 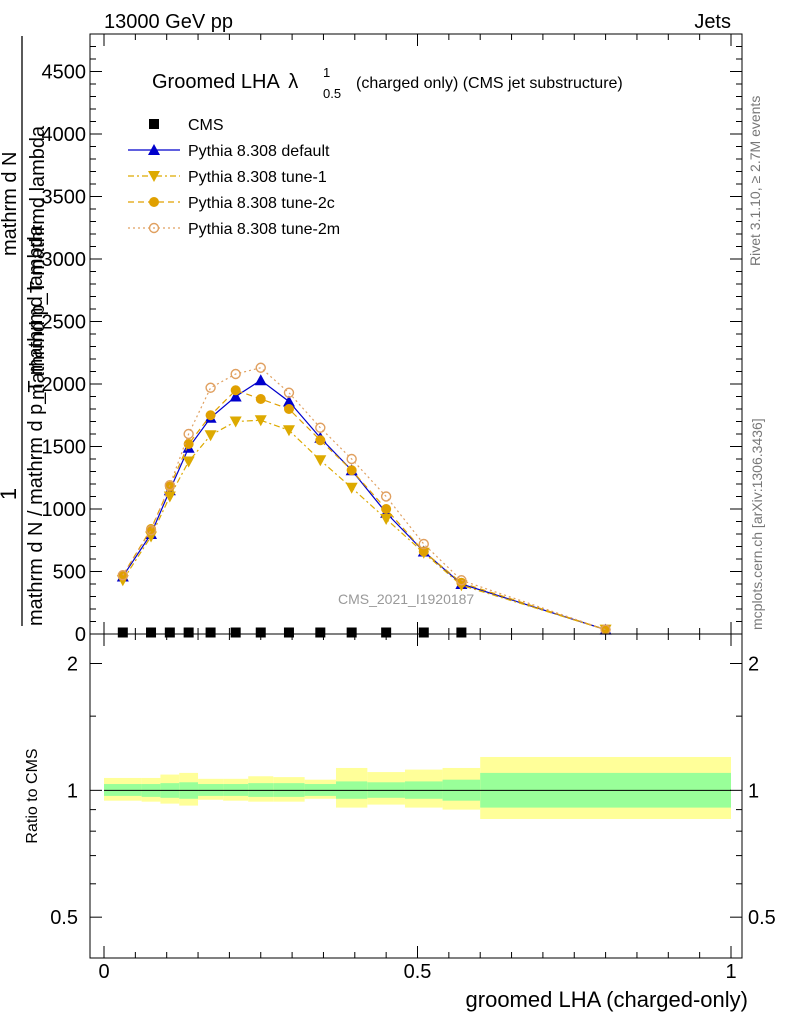 What do you see at coordinates (69, 573) in the screenshot?
I see `y-tick-label: 500` at bounding box center [69, 573].